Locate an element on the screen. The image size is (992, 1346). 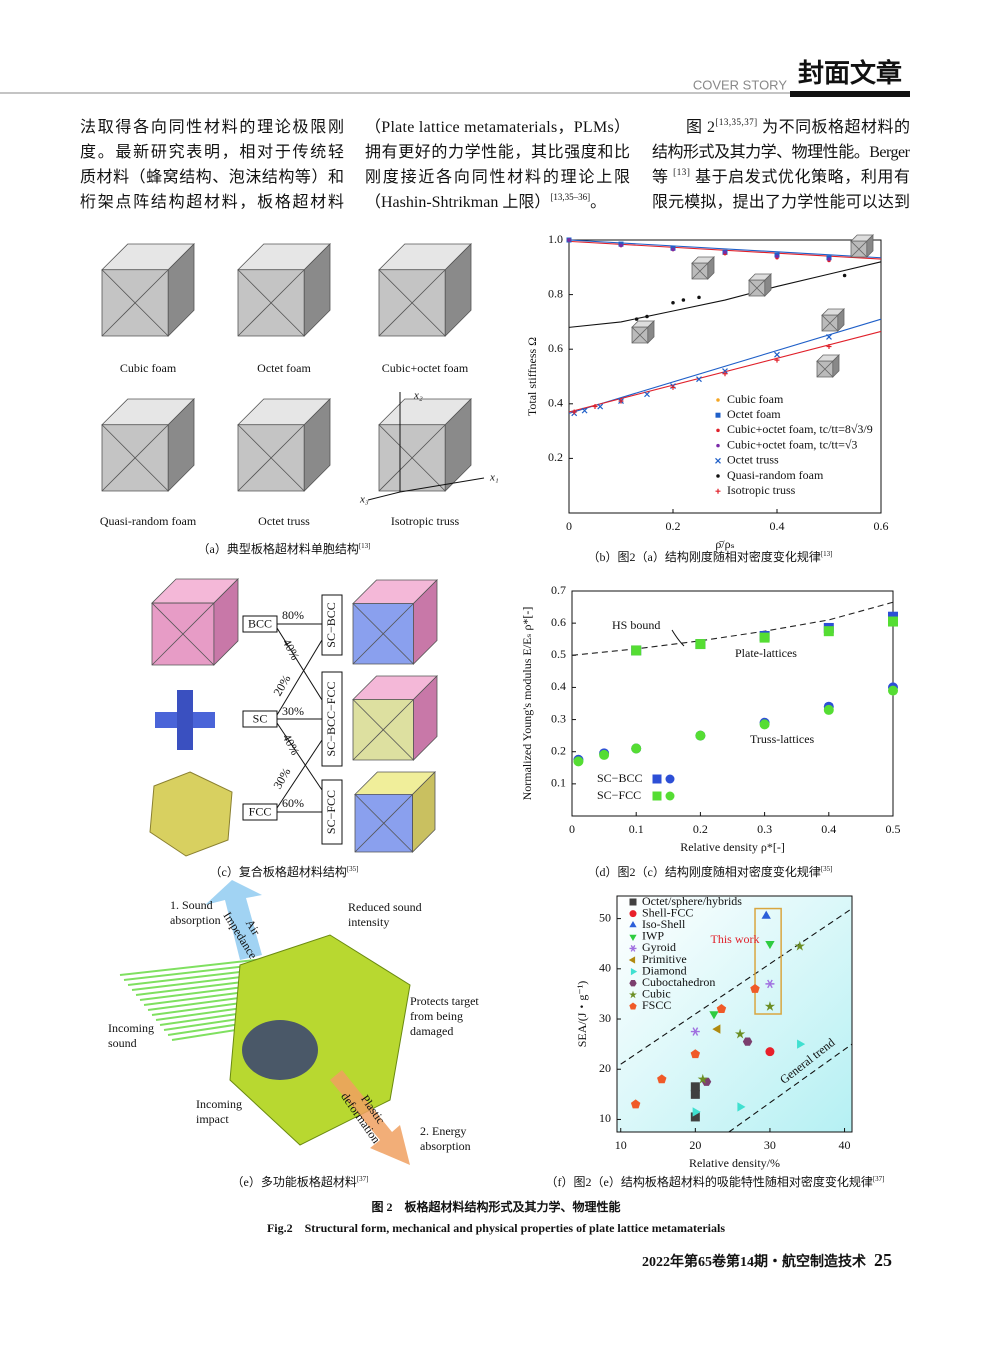
ratio-label: 30% is located at coordinates (293, 711).